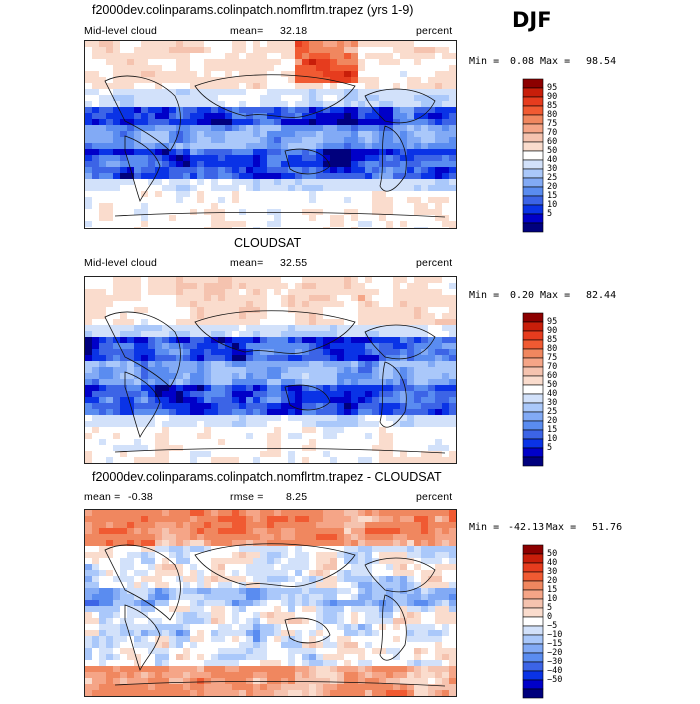  Describe the element at coordinates (247, 263) in the screenshot. I see `panel2-mean-label: mean=` at that location.